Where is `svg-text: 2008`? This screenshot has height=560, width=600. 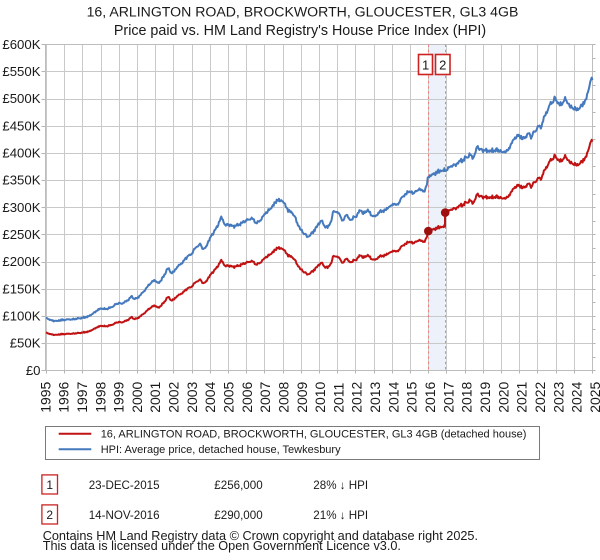 svg-text: 2008 is located at coordinates (284, 396).